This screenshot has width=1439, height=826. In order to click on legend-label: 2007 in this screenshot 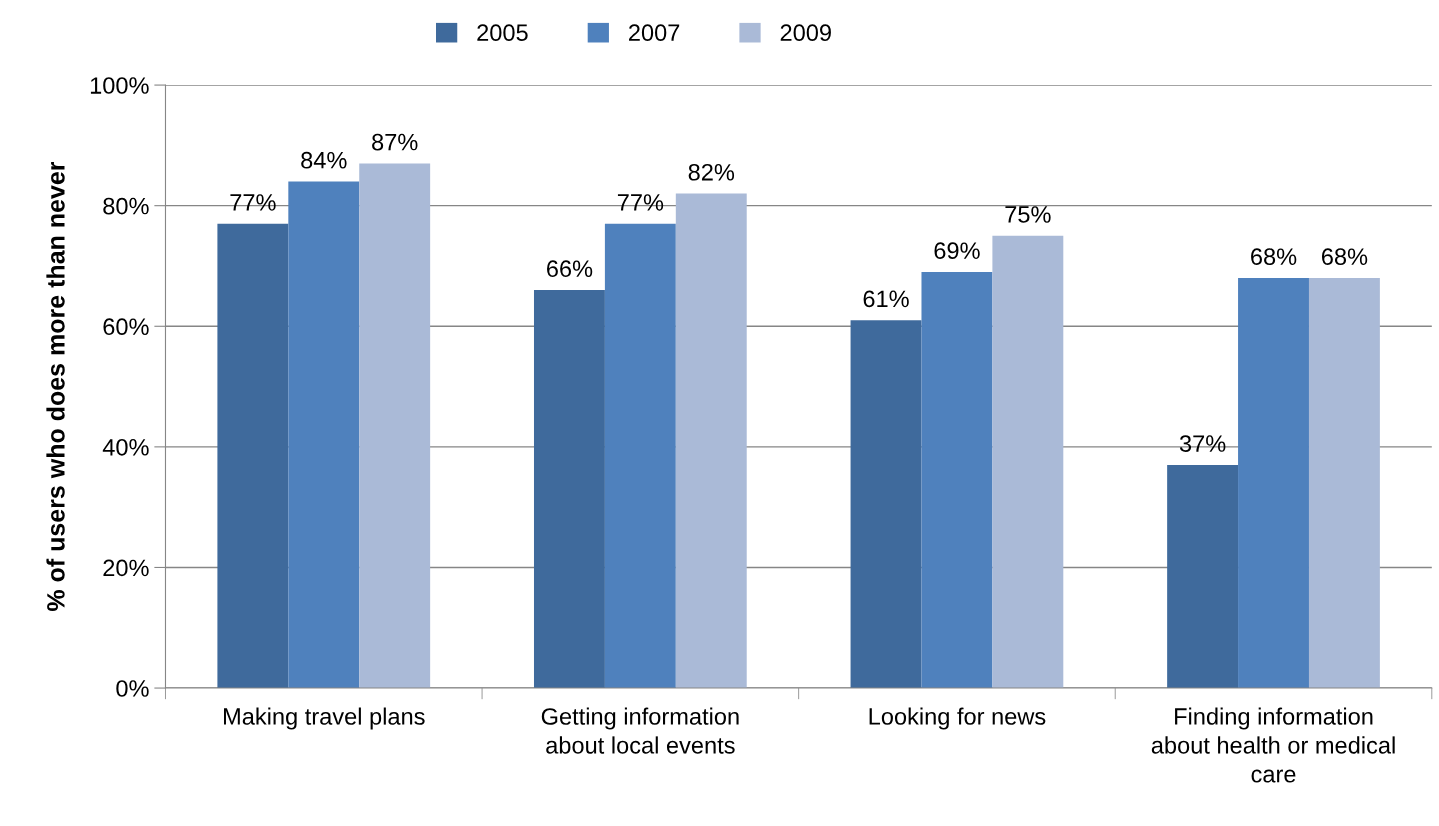, I will do `click(654, 33)`.